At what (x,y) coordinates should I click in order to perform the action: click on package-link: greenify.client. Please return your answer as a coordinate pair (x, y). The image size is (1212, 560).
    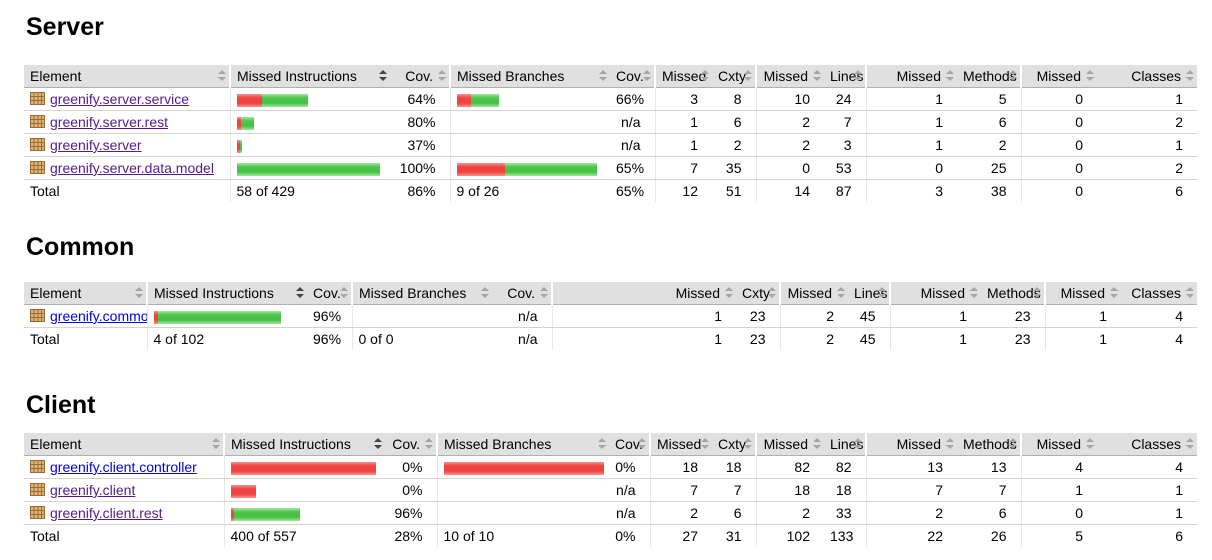
    Looking at the image, I should click on (93, 490).